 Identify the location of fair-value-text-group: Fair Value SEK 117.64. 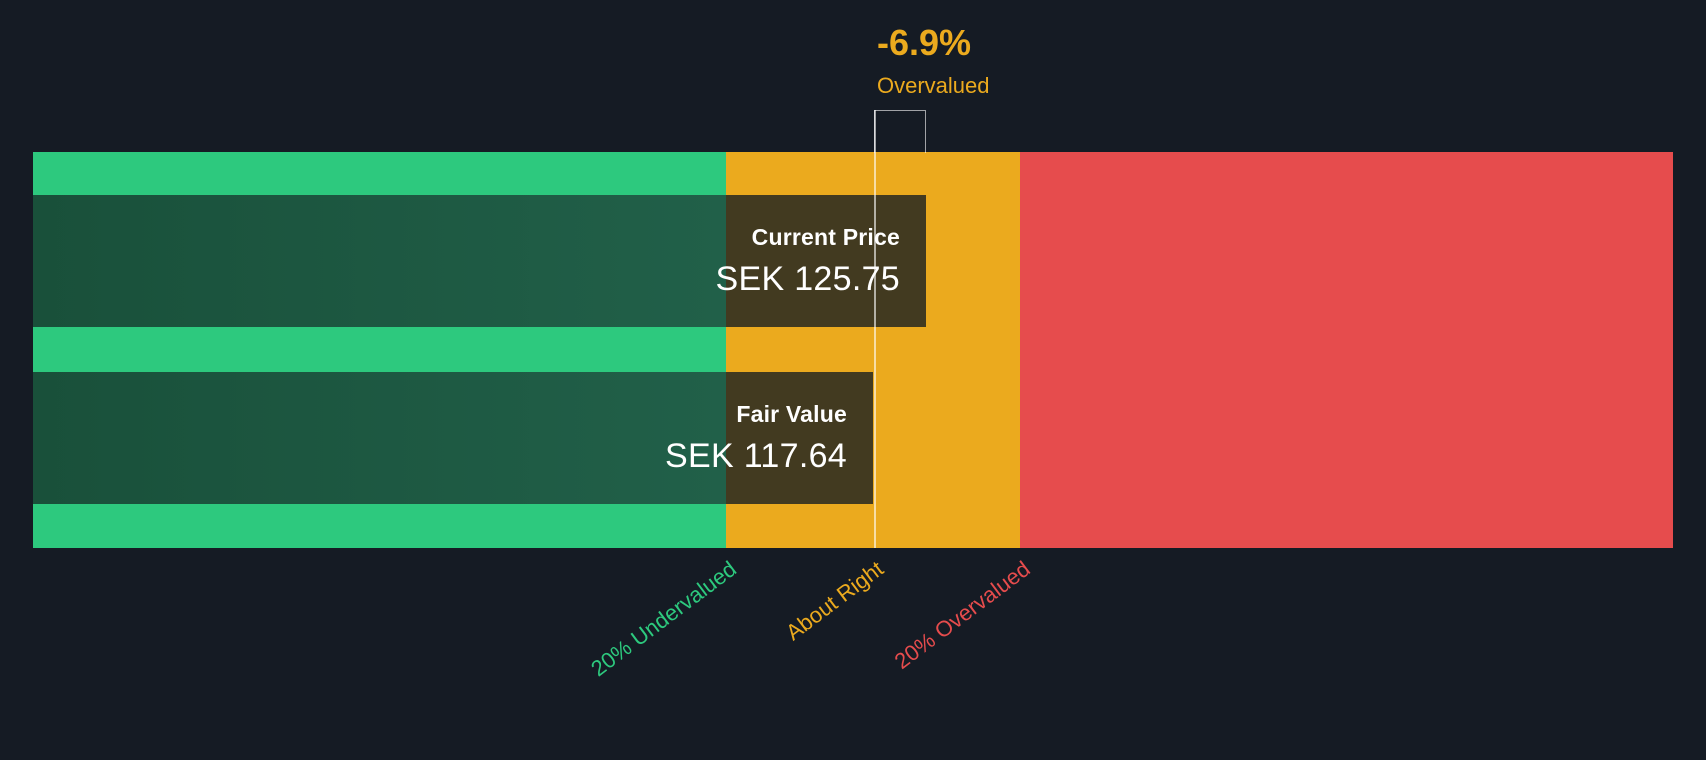
(756, 438).